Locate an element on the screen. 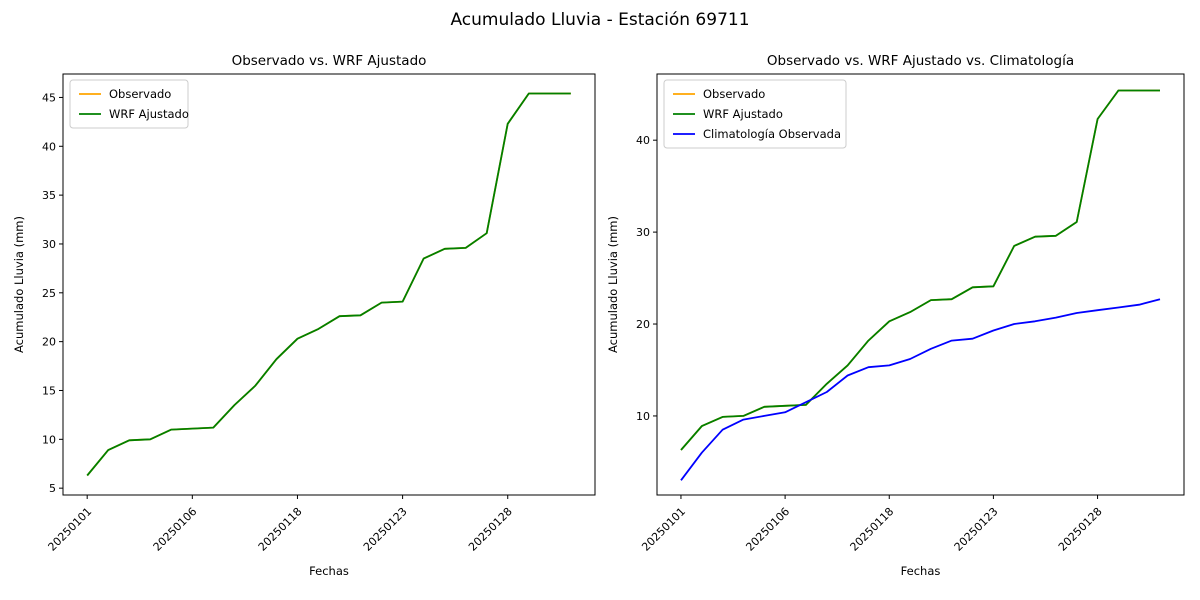 The height and width of the screenshot is (600, 1200). figure-title: Acumulado Lluvia - Estación 69711 is located at coordinates (600, 20).